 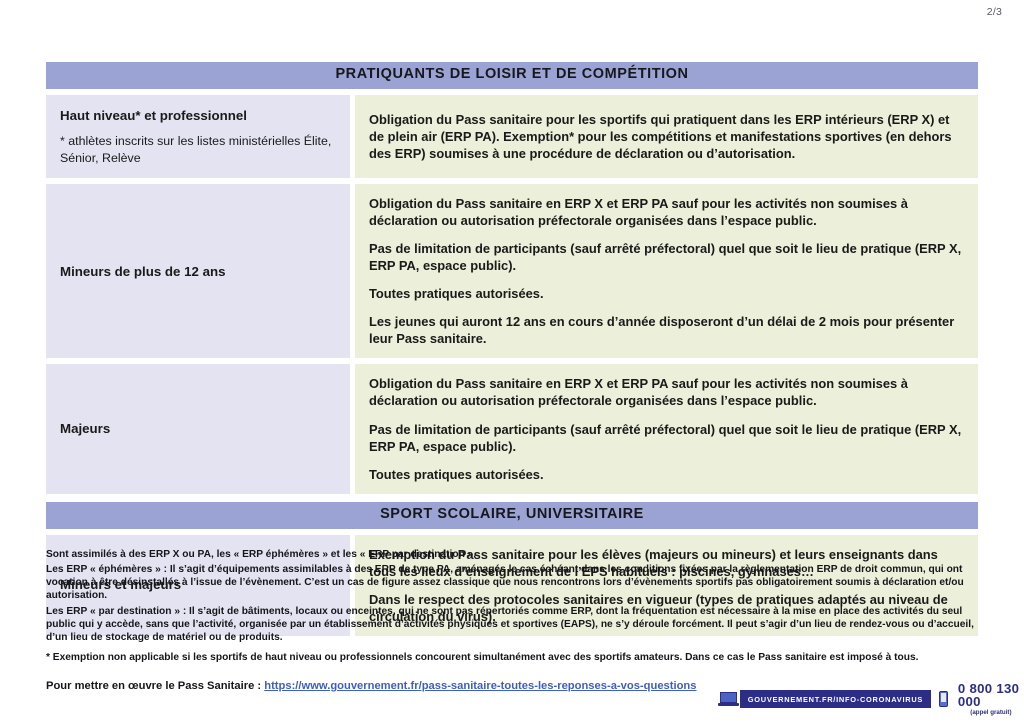 What do you see at coordinates (121, 585) in the screenshot?
I see `row-category-title: Mineurs et majeurs` at bounding box center [121, 585].